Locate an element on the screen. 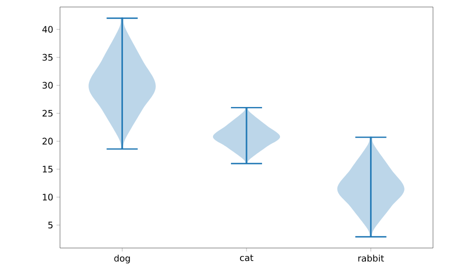  y-tick-label: 25 is located at coordinates (47, 113).